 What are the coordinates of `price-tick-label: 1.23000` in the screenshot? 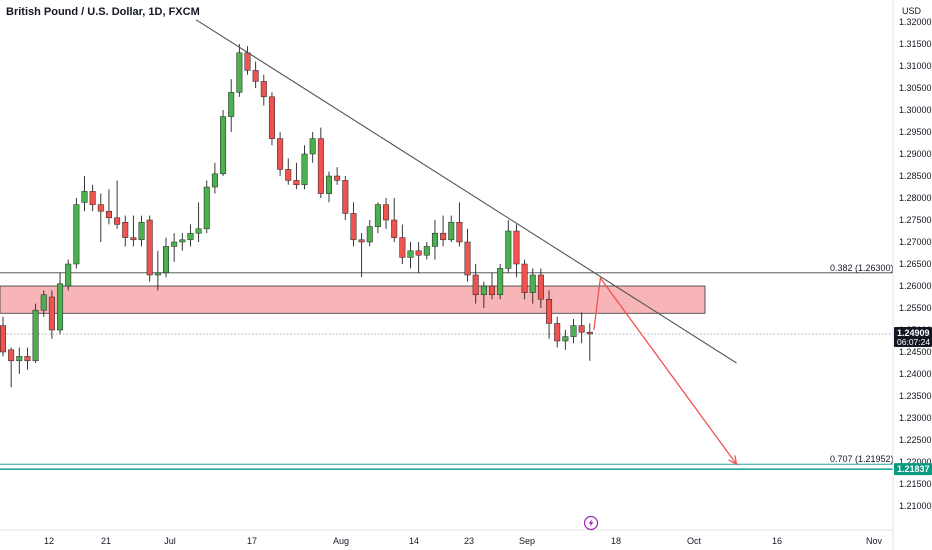 It's located at (915, 418).